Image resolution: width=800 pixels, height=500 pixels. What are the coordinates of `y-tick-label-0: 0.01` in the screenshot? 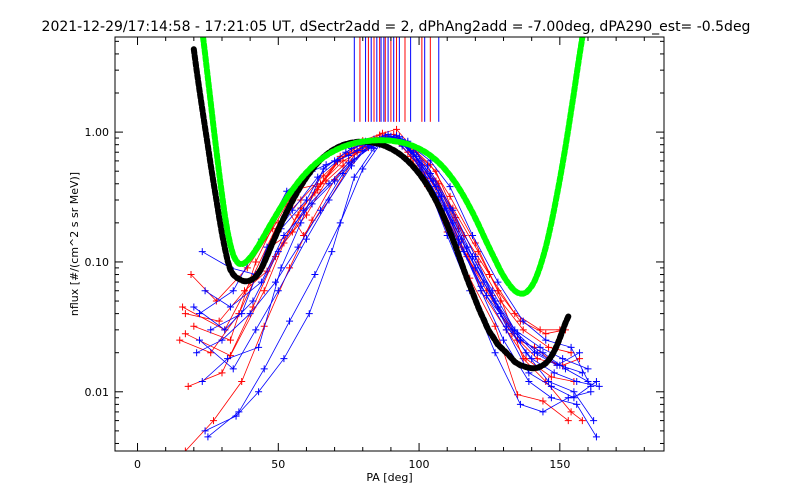 It's located at (97, 392).